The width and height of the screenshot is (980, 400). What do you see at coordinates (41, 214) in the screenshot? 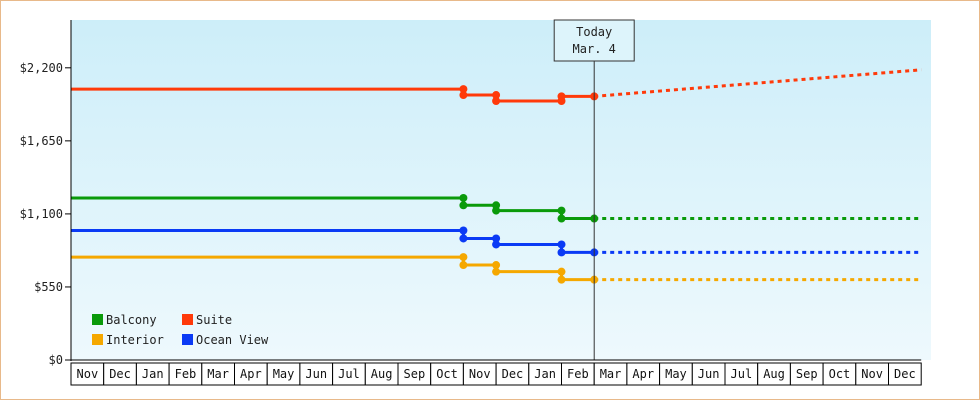
I see `y-tick-label: $1,100` at bounding box center [41, 214].